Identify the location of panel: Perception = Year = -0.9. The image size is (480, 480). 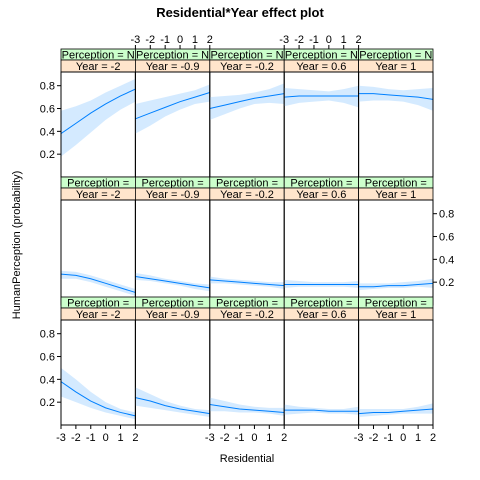
(172, 241).